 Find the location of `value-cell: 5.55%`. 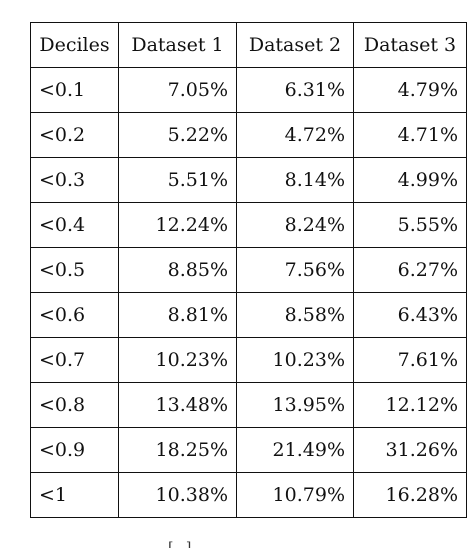

value-cell: 5.55% is located at coordinates (410, 225).